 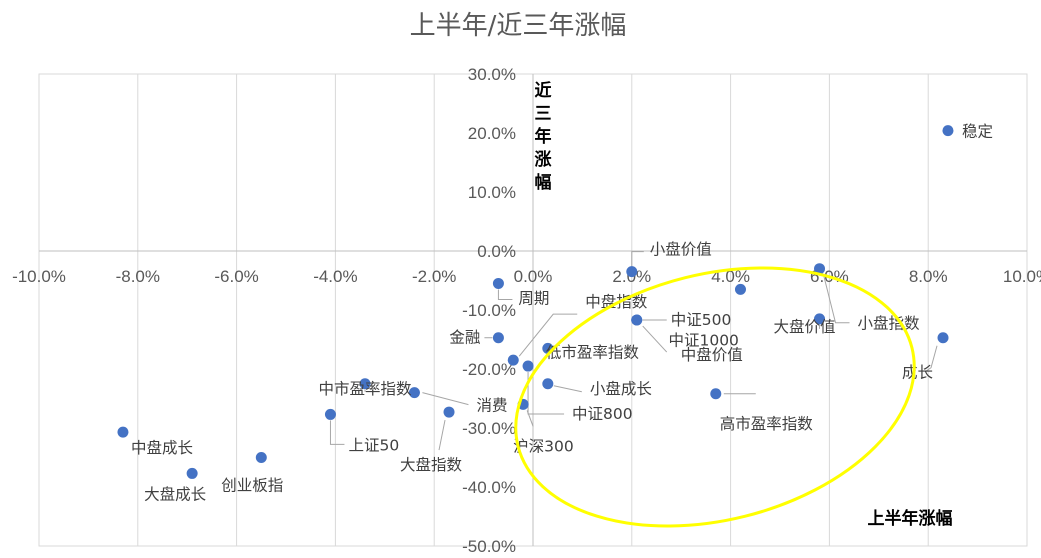 I want to click on y-axis-title-char: 幅, so click(x=543, y=182).